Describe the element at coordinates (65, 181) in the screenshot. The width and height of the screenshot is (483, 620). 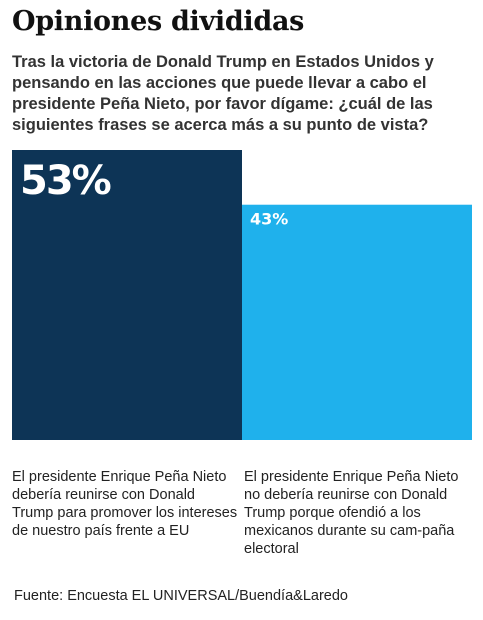
I see `bar-value-label-1: 53%` at that location.